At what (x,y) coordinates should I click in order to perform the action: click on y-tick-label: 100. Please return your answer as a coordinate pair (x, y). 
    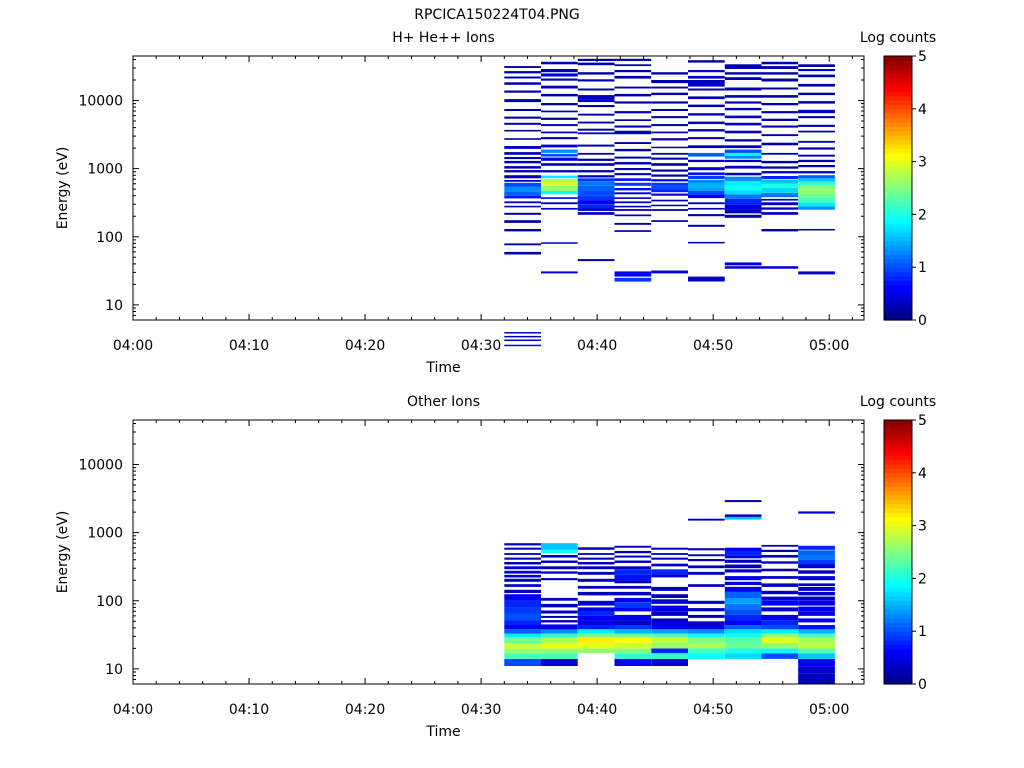
    Looking at the image, I should click on (109, 238).